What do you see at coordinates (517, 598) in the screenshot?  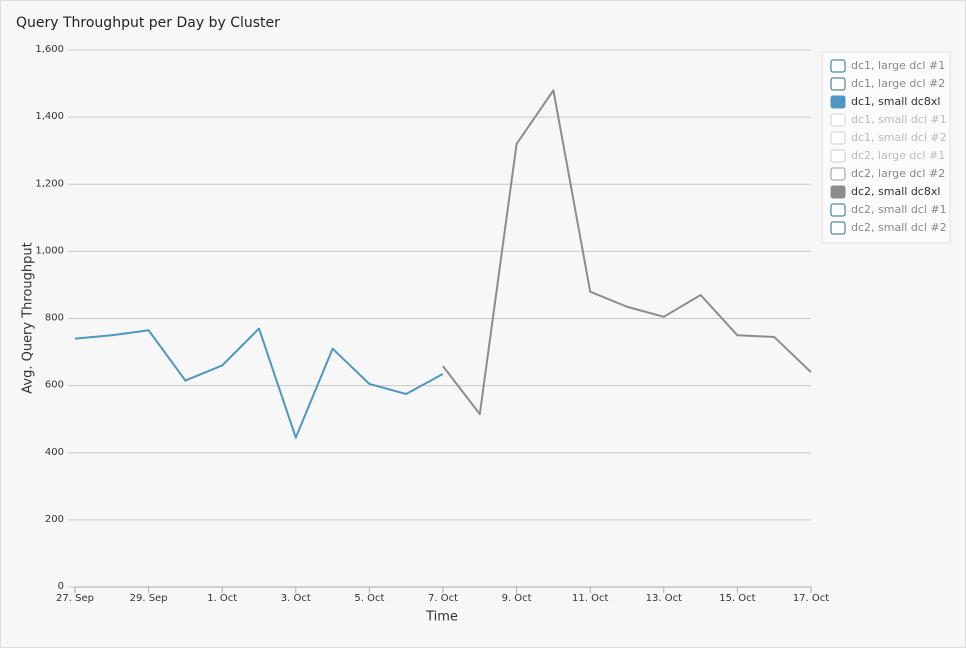 I see `x-tick-label: 9. Oct` at bounding box center [517, 598].